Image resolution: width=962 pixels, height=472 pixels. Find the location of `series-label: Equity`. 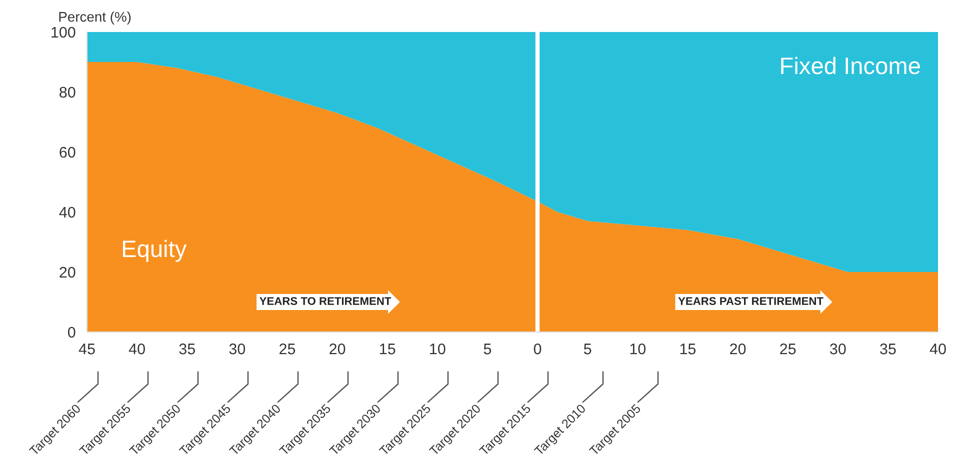

series-label: Equity is located at coordinates (154, 251).